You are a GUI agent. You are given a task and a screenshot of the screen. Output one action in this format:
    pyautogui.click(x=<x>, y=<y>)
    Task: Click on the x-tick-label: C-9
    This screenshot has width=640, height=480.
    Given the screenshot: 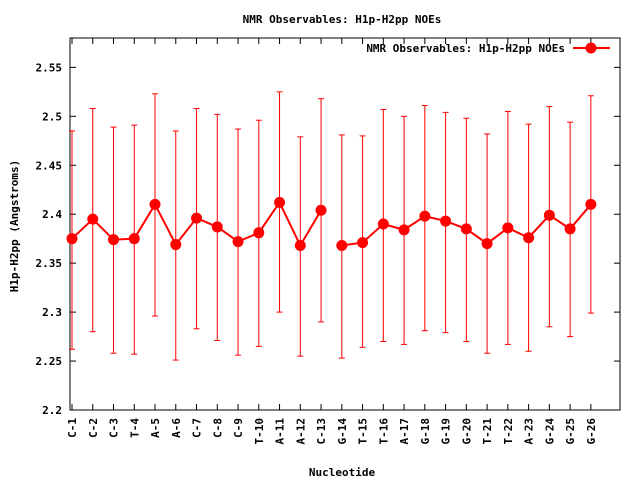 What is the action you would take?
    pyautogui.click(x=238, y=428)
    